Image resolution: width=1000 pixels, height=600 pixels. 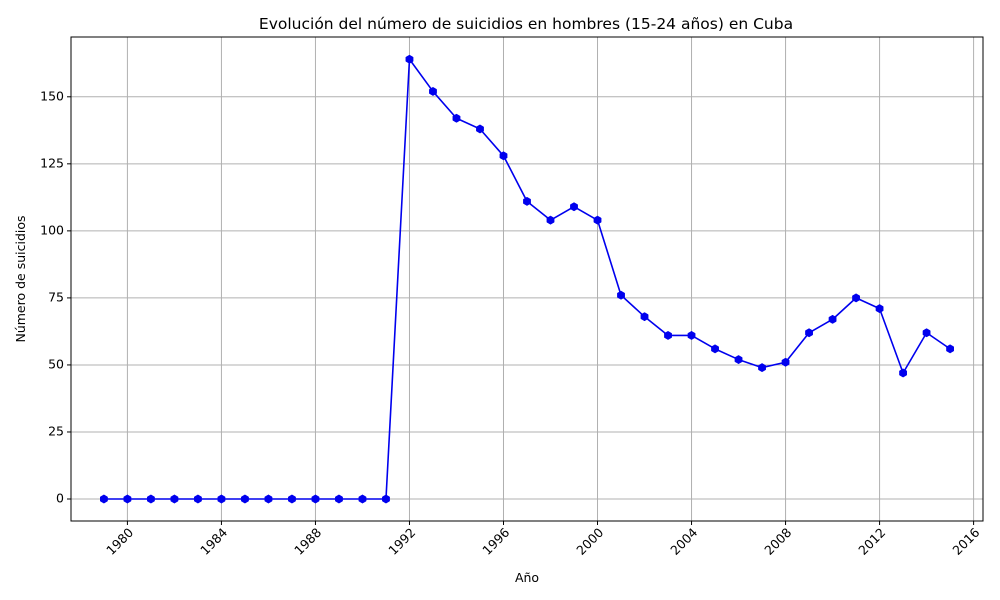 I want to click on y-axis-label: Número de suicidios, so click(x=20, y=278).